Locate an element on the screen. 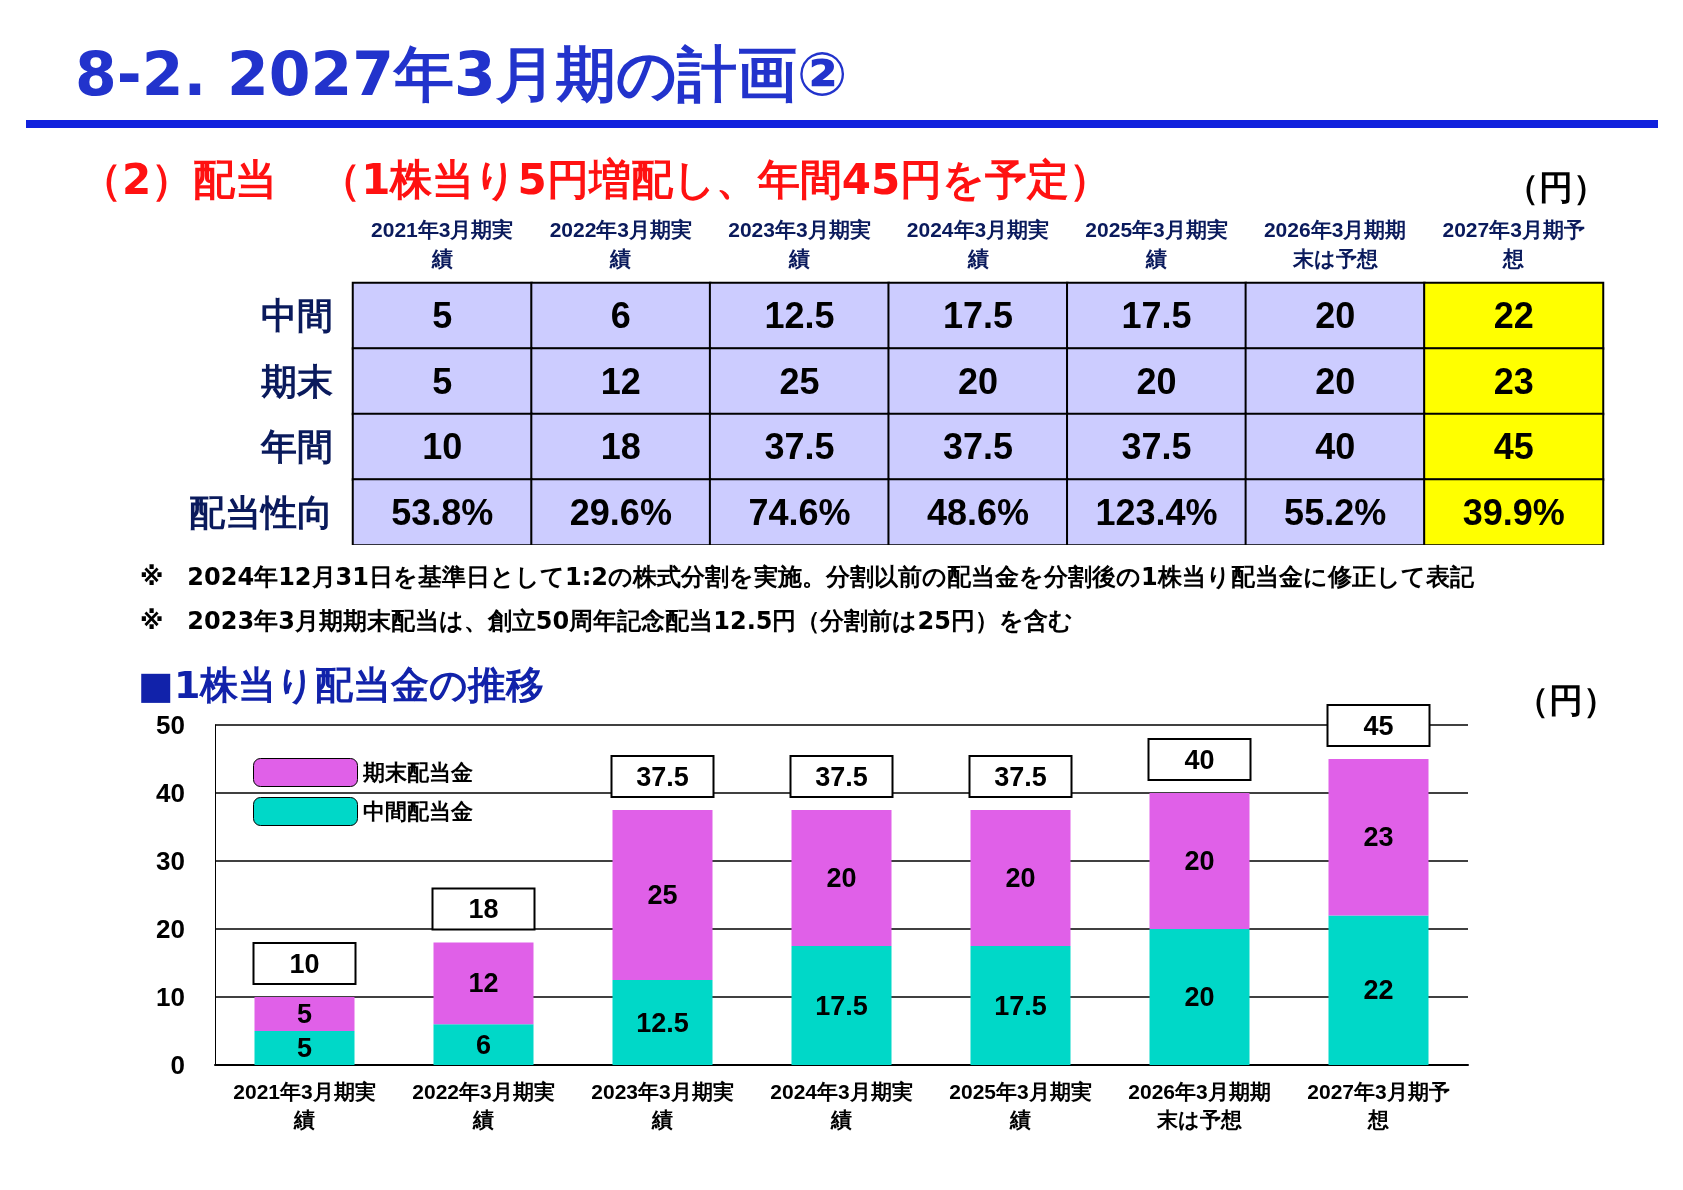  y-tick-label: 30 is located at coordinates (170, 861).